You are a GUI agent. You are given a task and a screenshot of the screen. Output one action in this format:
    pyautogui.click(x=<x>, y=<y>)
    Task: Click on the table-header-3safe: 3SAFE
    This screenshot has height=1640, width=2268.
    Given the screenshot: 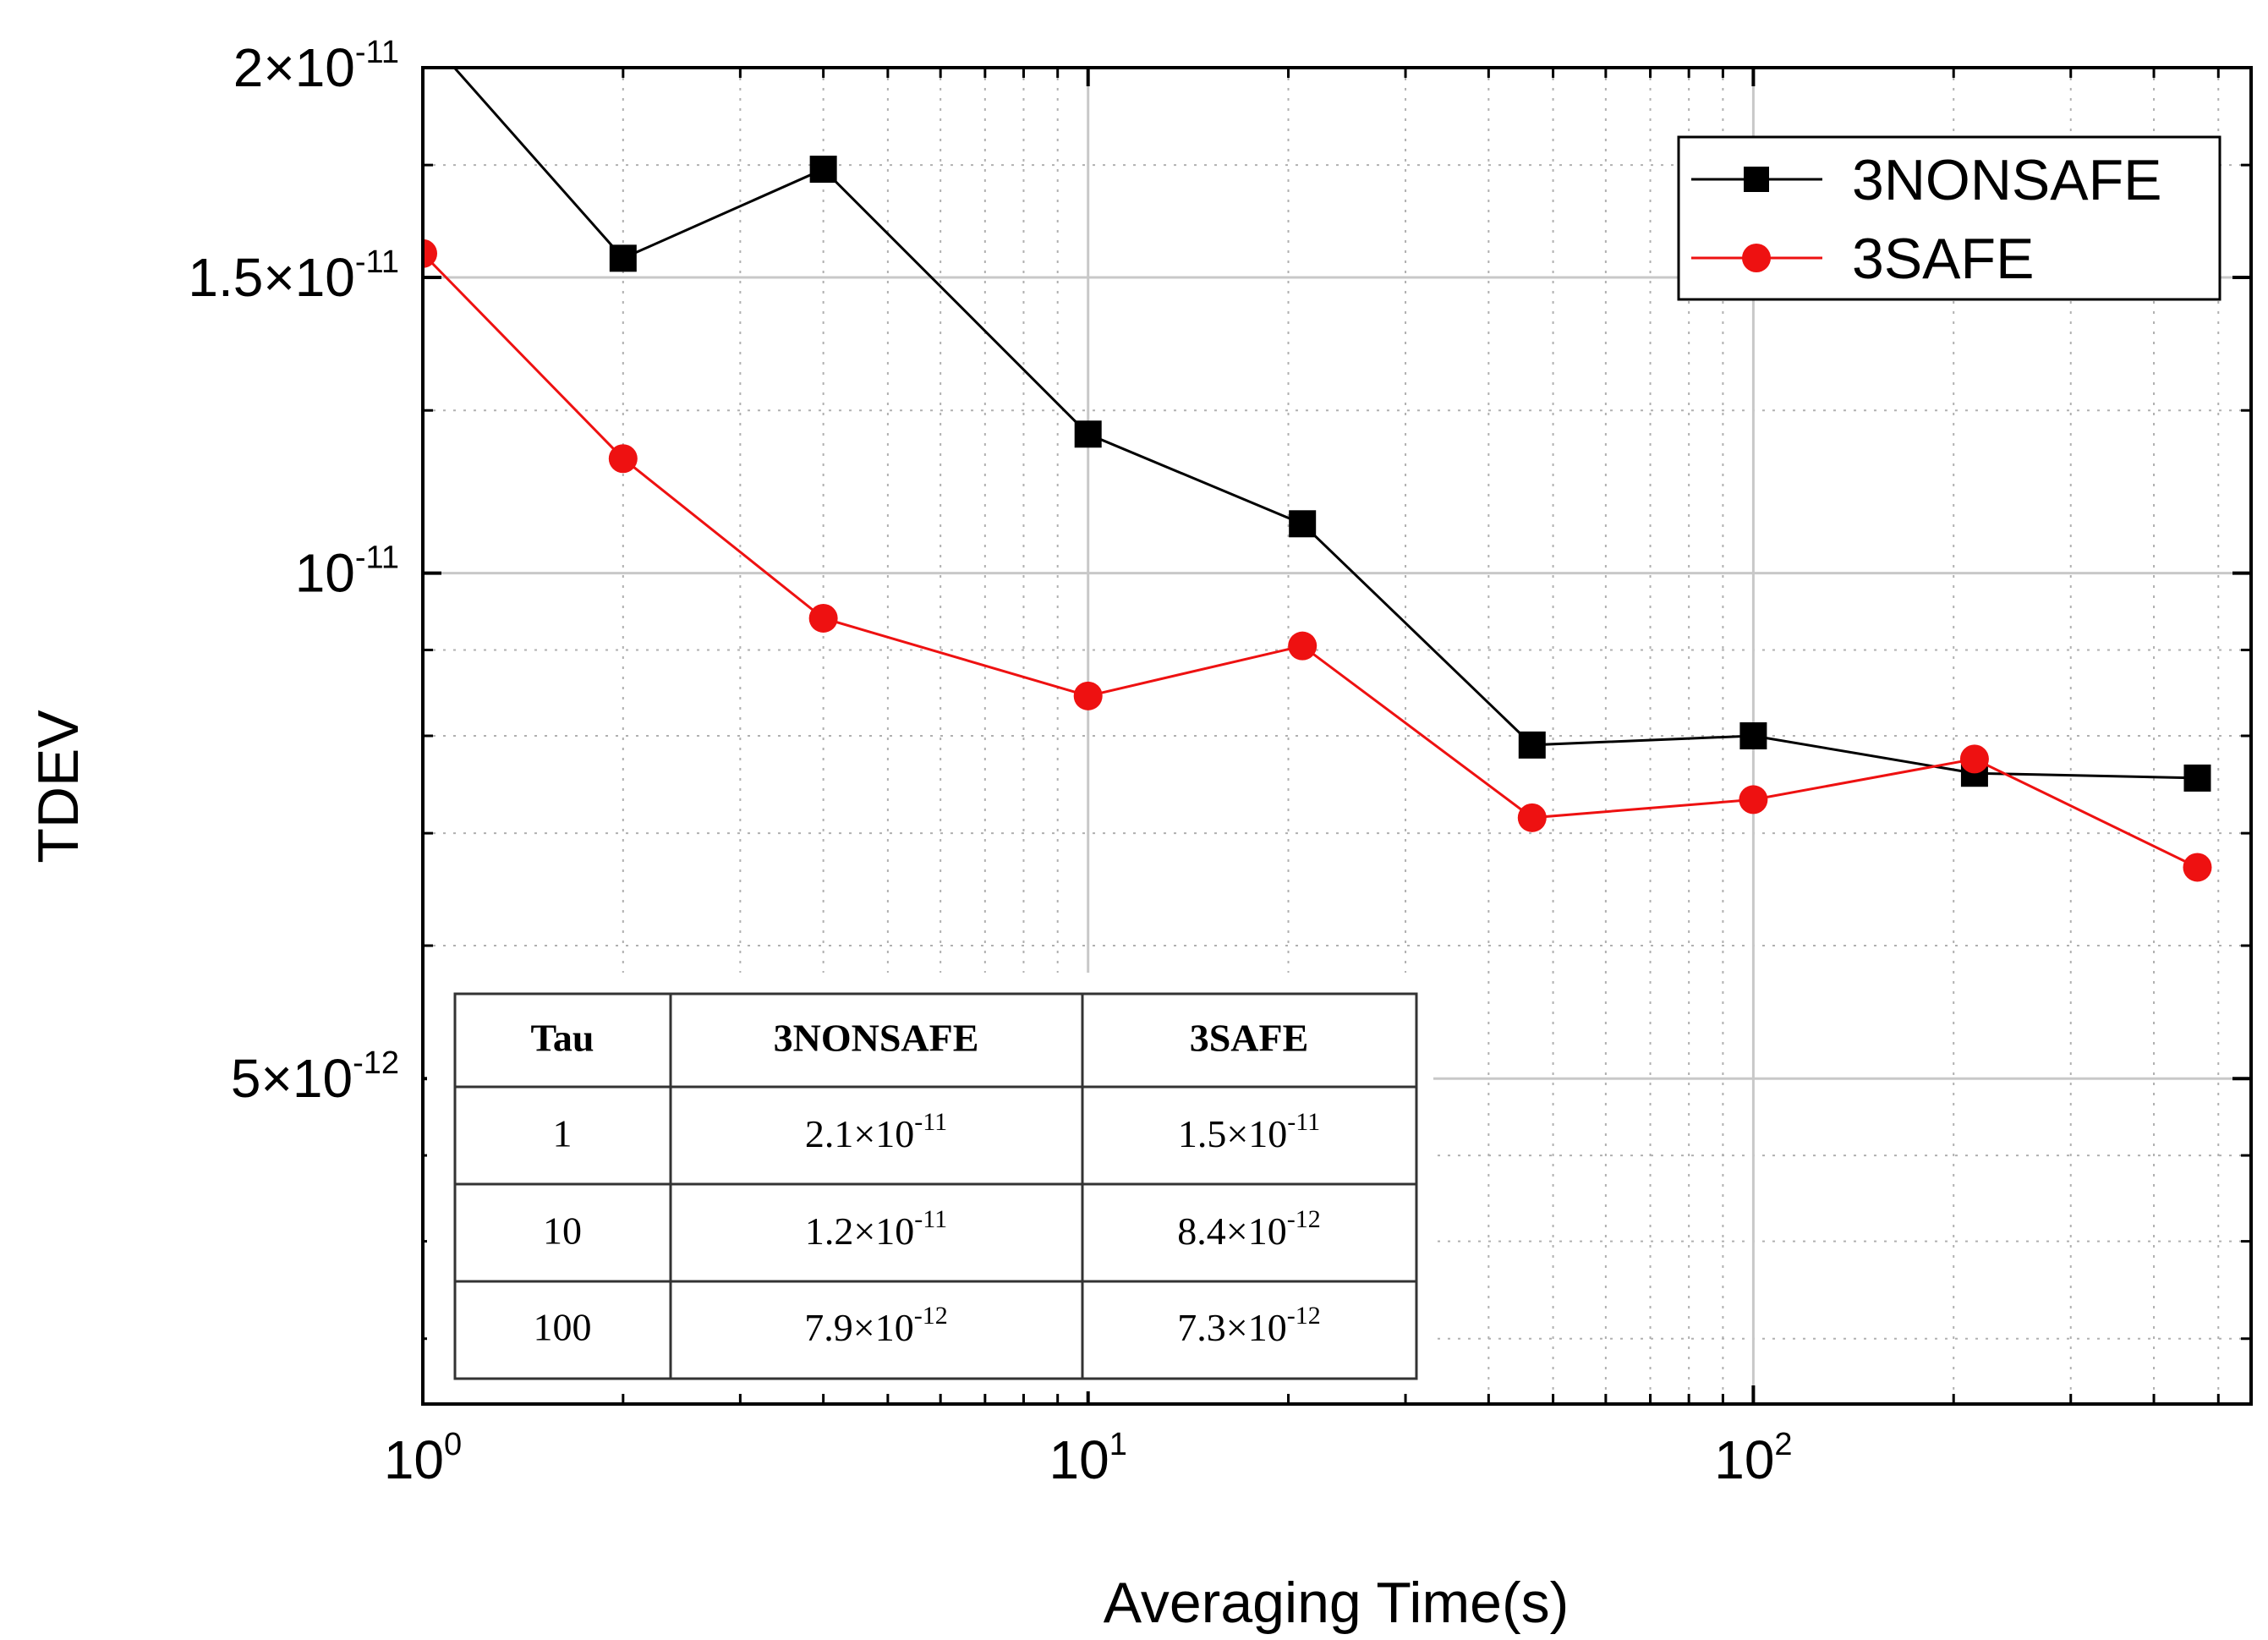 What is the action you would take?
    pyautogui.click(x=1249, y=1038)
    